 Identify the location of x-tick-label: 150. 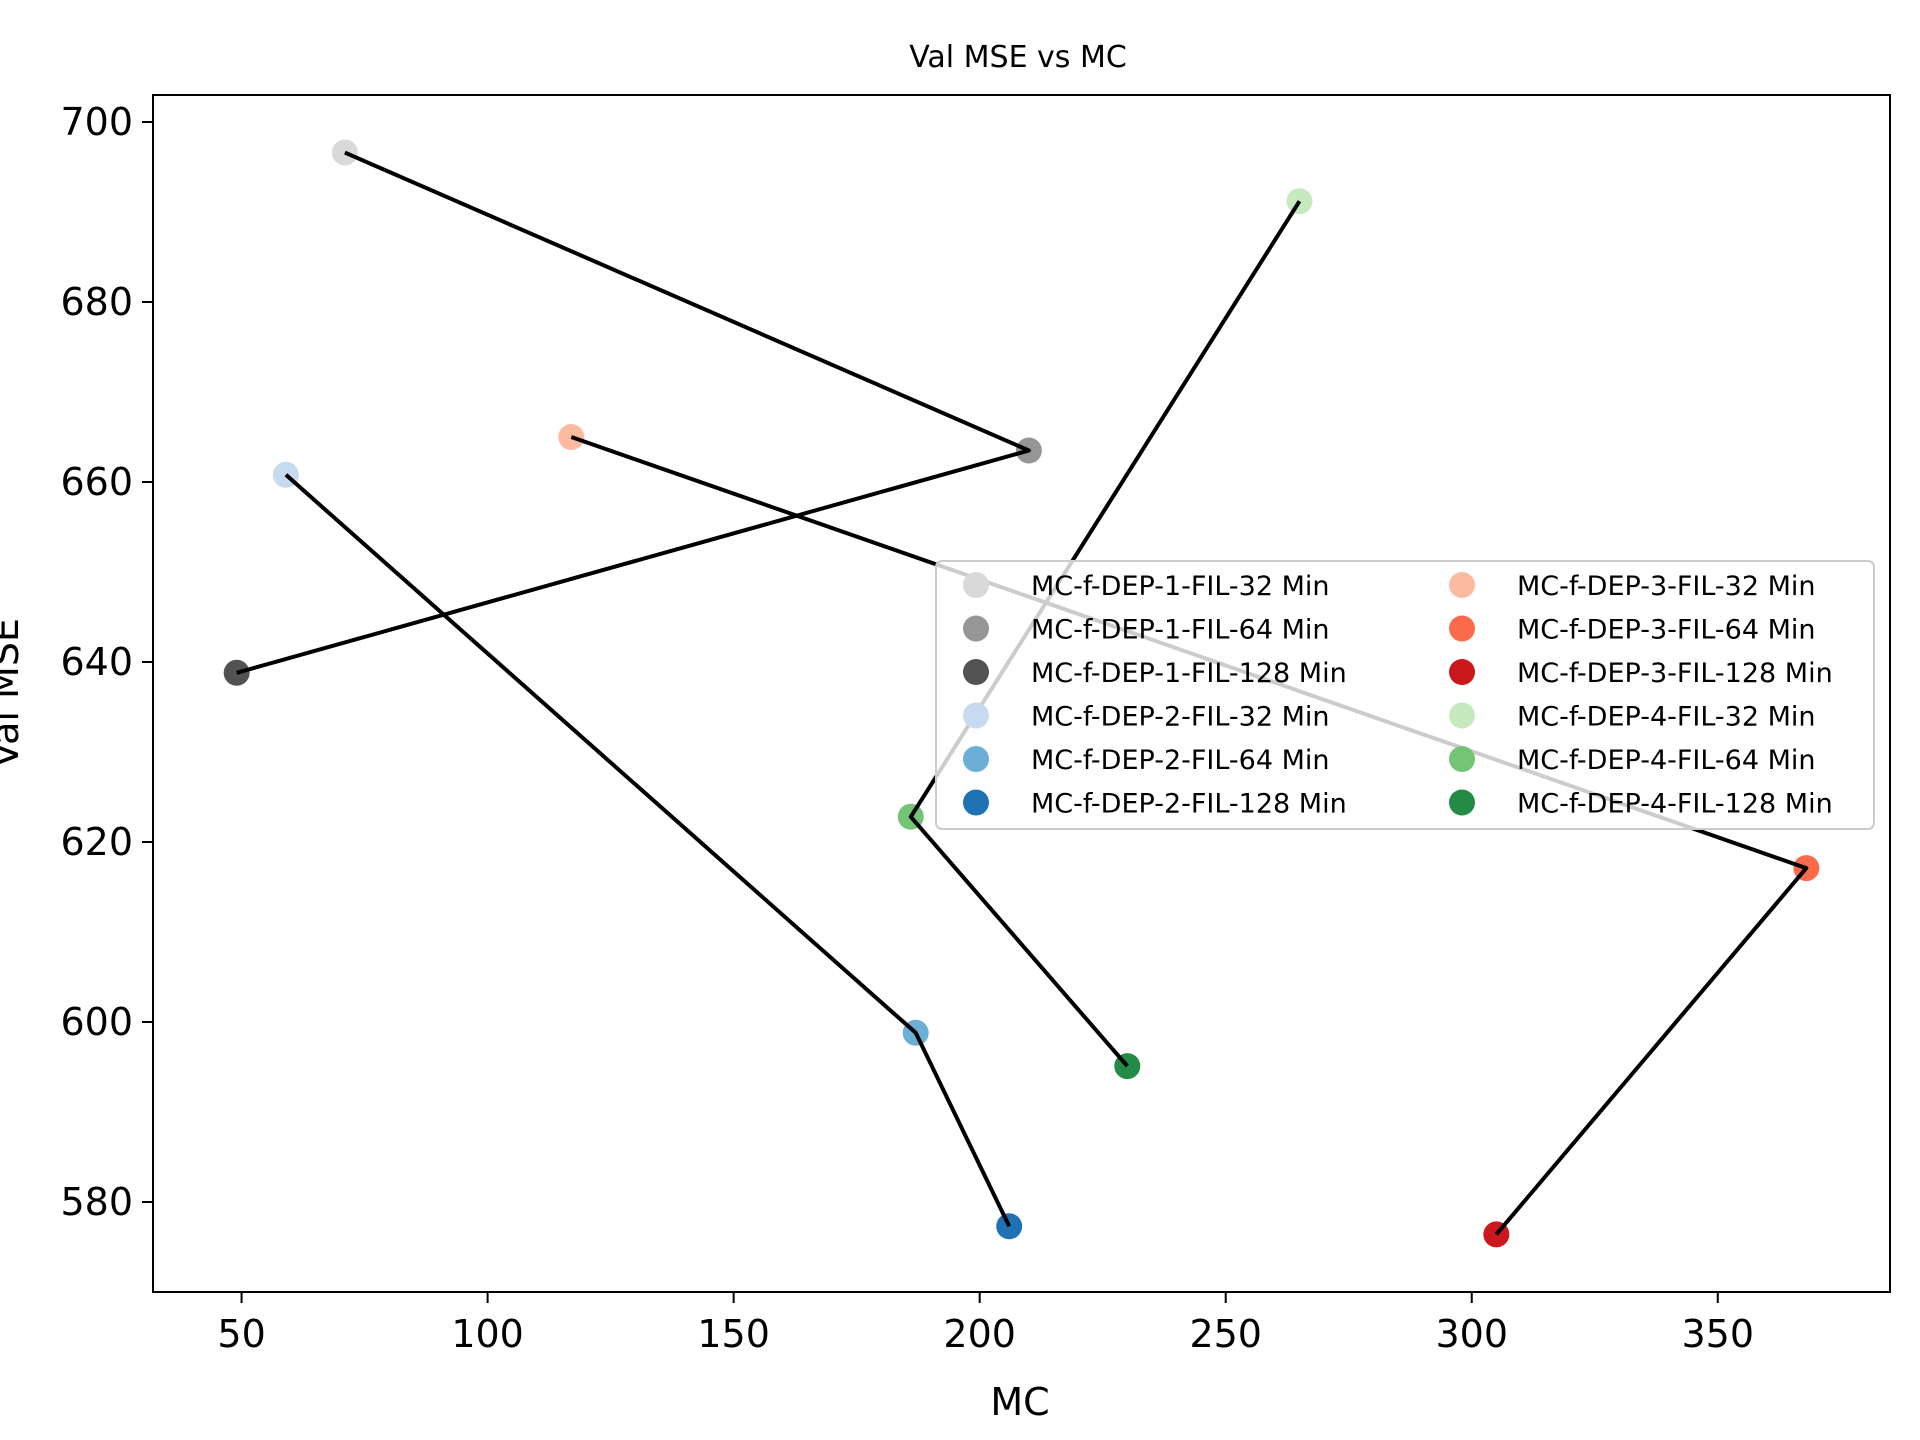
(733, 1334).